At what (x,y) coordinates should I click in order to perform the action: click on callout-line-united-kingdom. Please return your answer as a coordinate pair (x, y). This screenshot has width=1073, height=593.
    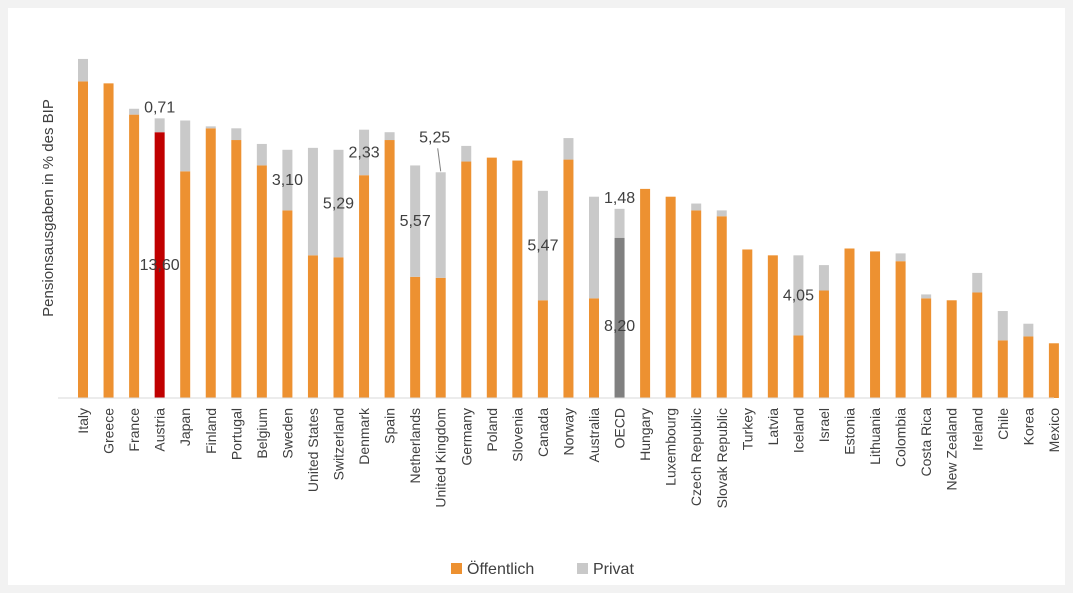
    Looking at the image, I should click on (439, 160).